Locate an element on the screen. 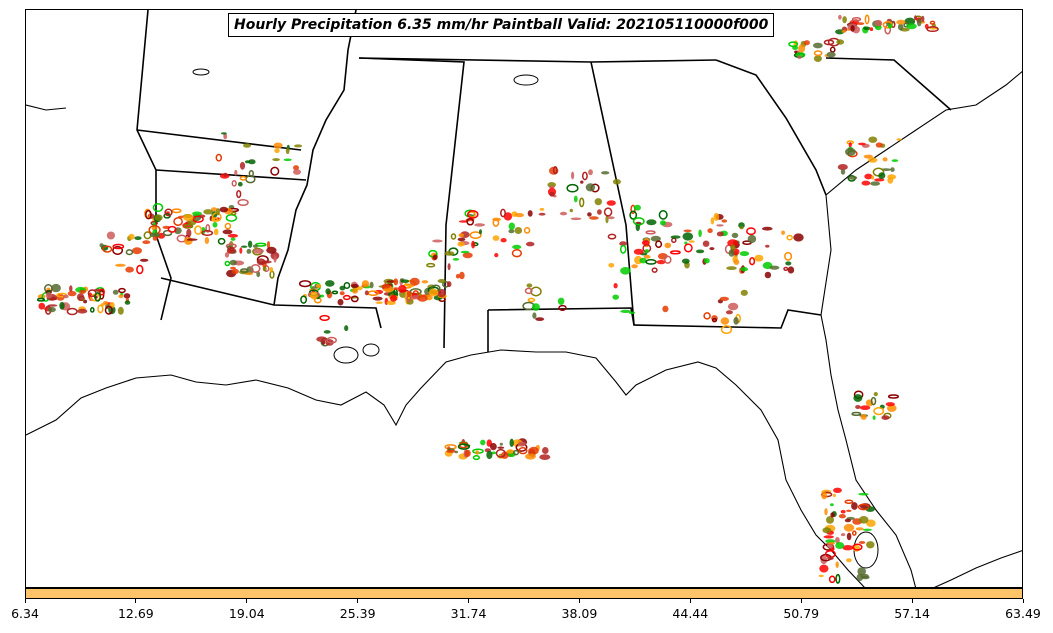  colorbar-tick-label: 12.69 is located at coordinates (135, 613).